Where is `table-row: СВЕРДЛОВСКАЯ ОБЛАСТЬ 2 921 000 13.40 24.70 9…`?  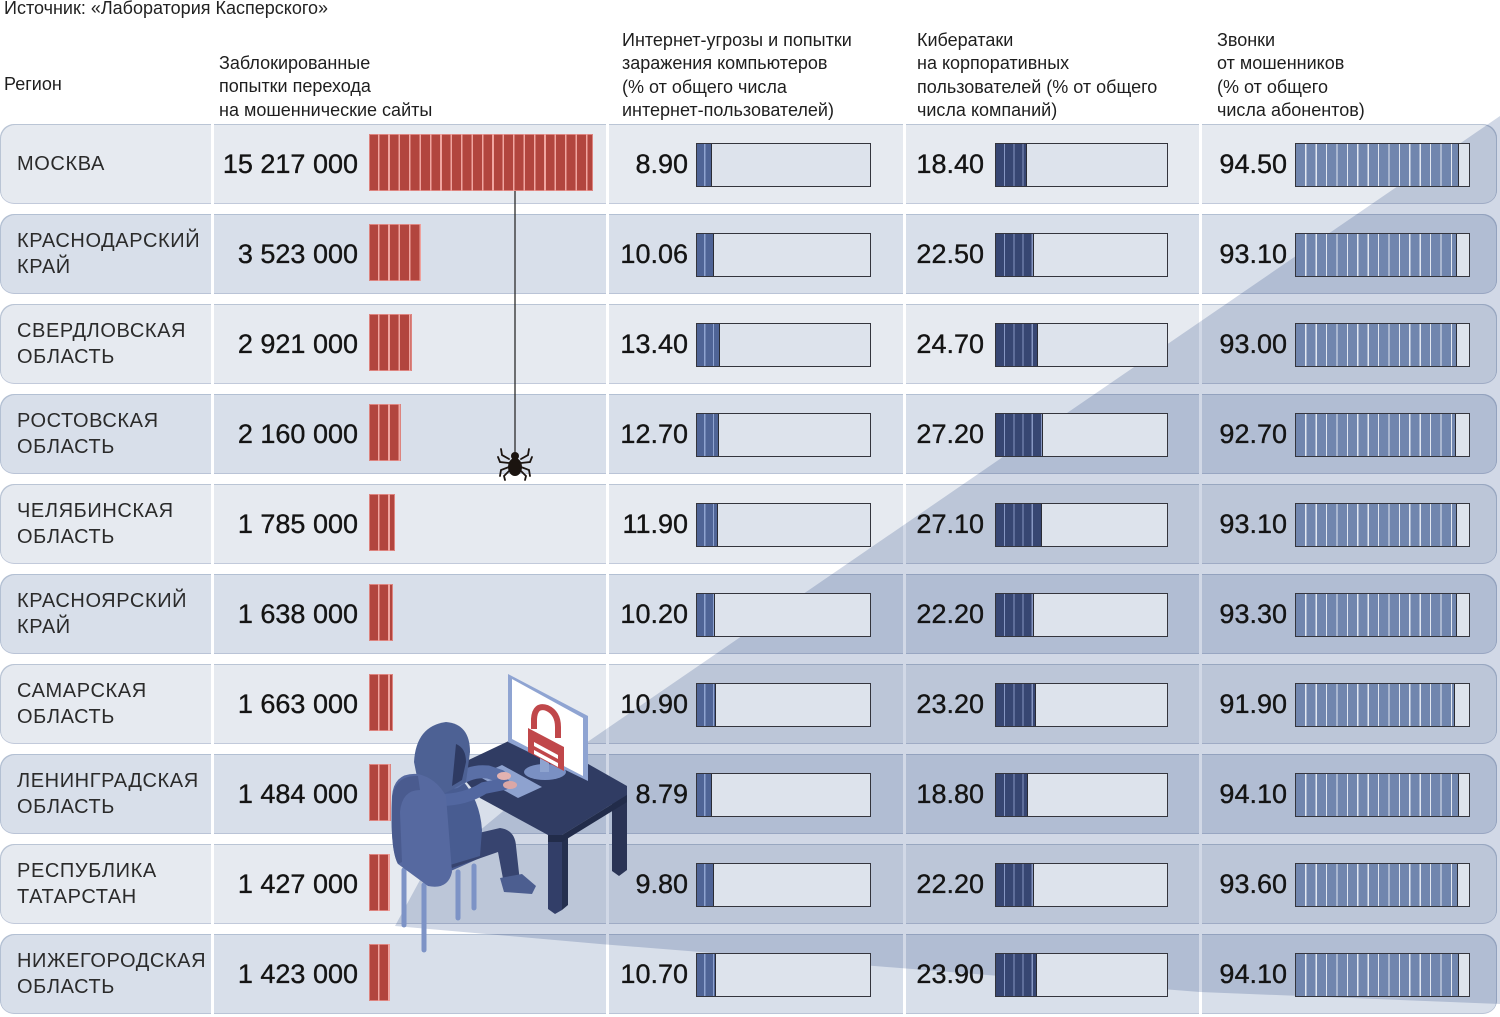
table-row: СВЕРДЛОВСКАЯ ОБЛАСТЬ 2 921 000 13.40 24.70 9… is located at coordinates (750, 344).